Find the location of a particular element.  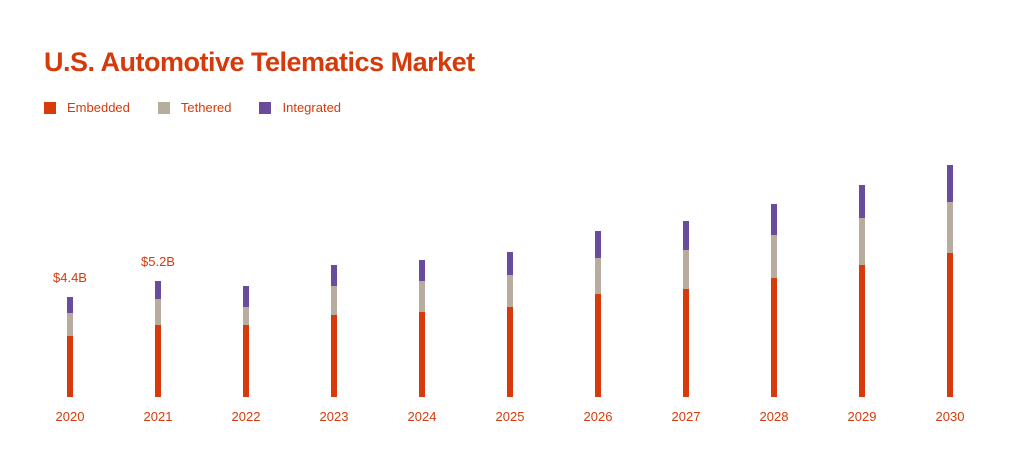

bar-2022 is located at coordinates (246, 341).